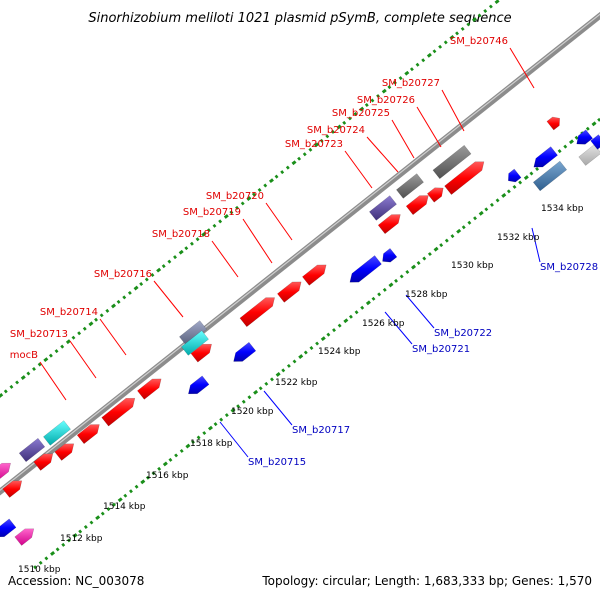  Describe the element at coordinates (463, 333) in the screenshot. I see `gene-label-reverse: SM_b20722` at that location.